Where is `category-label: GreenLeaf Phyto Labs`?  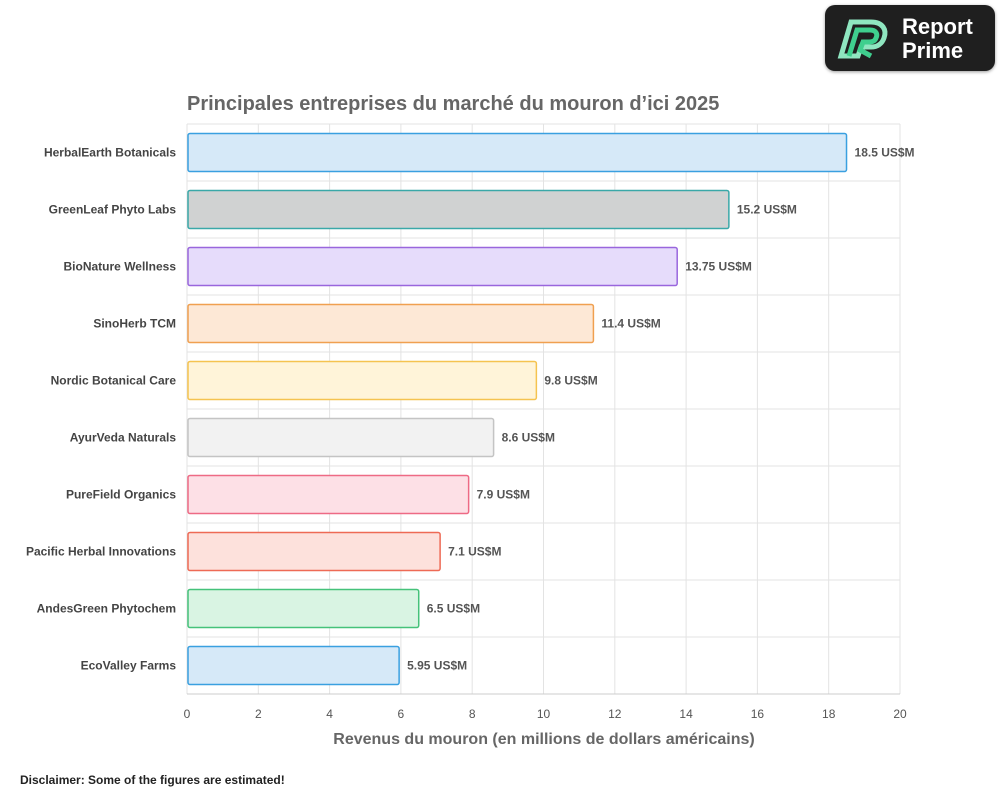
category-label: GreenLeaf Phyto Labs is located at coordinates (113, 210).